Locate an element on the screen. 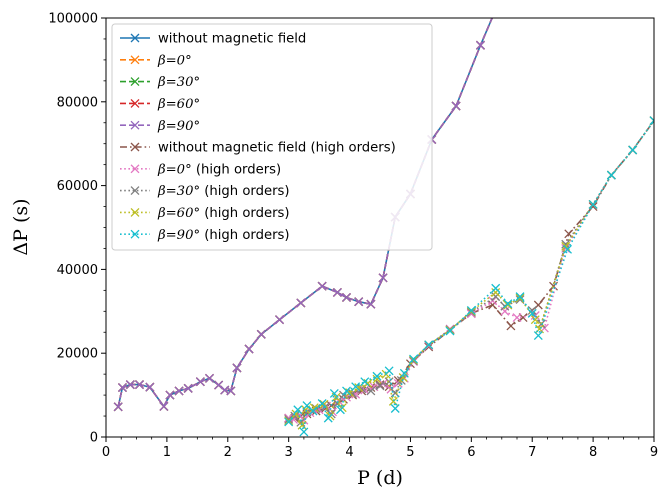  y-tick-label-5: 100000 is located at coordinates (73, 19).